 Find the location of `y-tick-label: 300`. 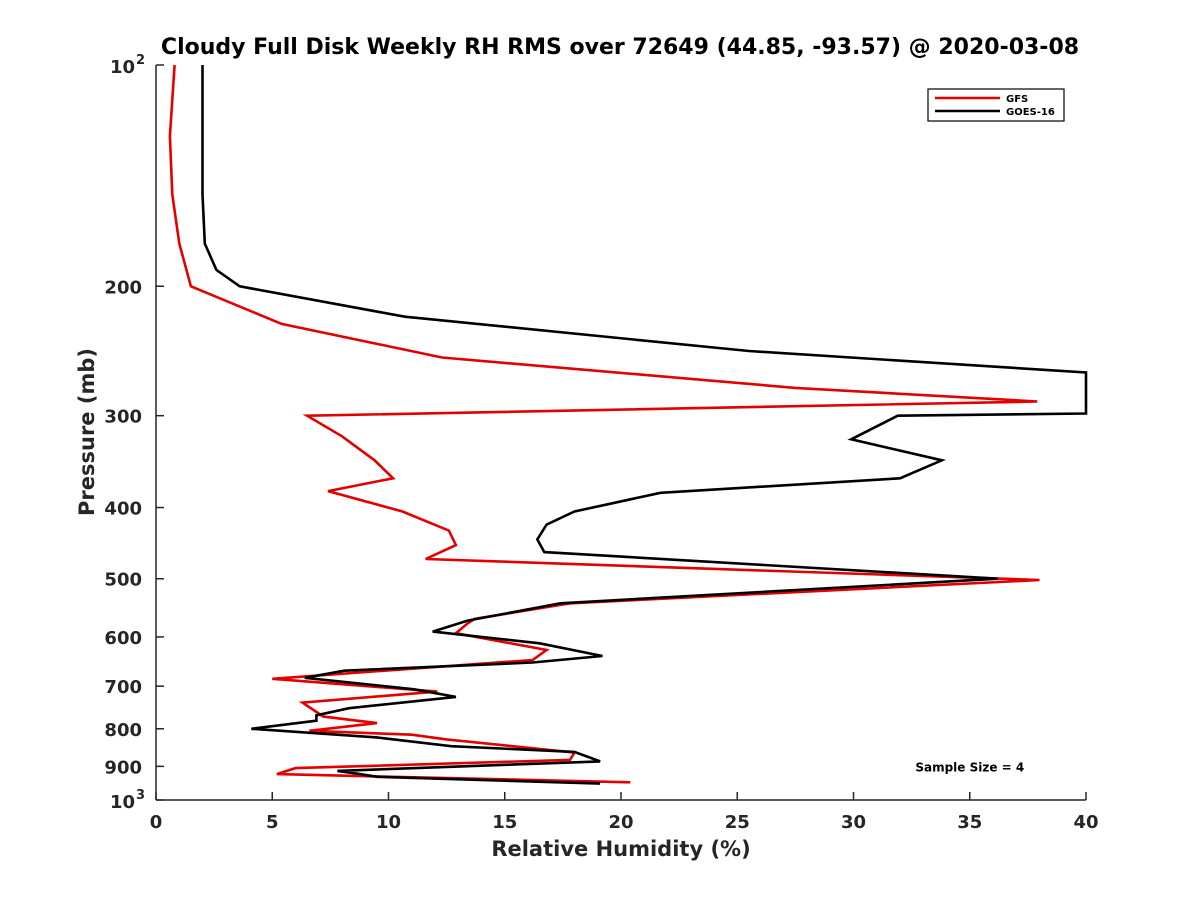

y-tick-label: 300 is located at coordinates (123, 417).